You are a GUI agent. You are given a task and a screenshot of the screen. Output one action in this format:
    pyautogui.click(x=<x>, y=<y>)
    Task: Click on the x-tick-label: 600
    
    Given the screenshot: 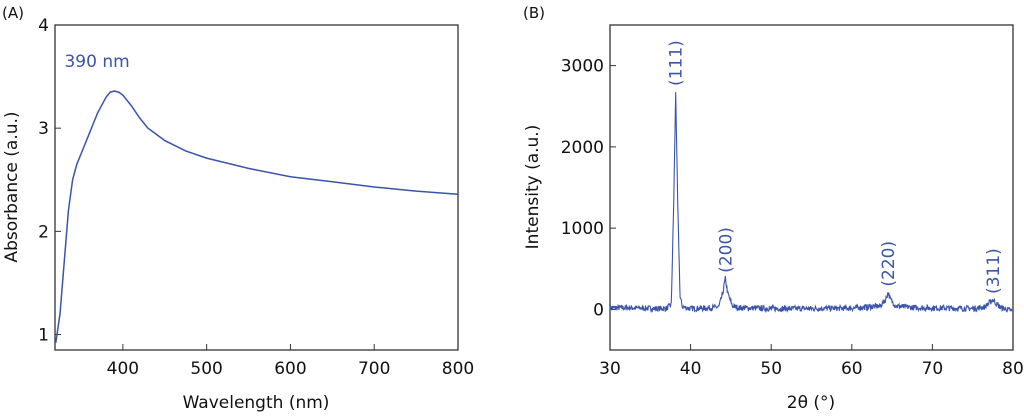 What is the action you would take?
    pyautogui.click(x=290, y=369)
    